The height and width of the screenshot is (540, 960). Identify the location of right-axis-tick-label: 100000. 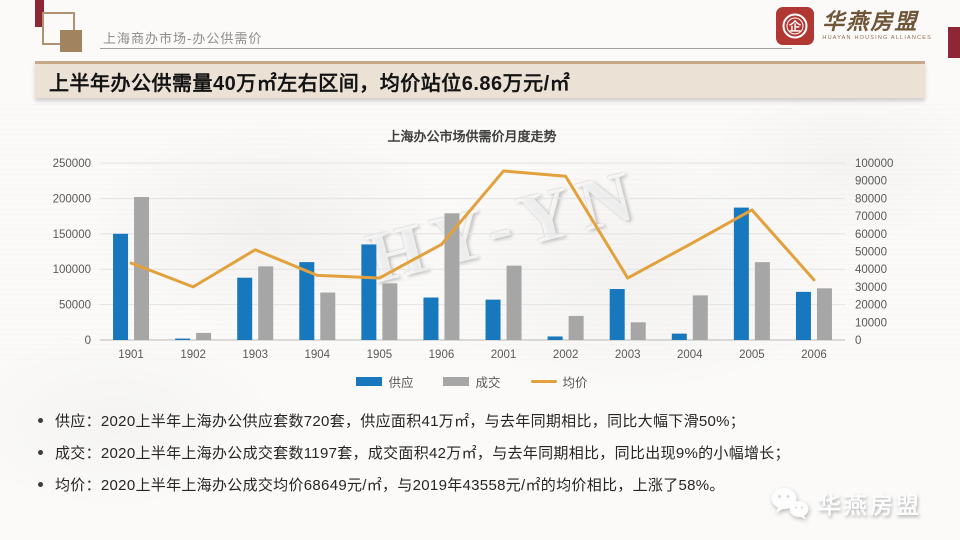
(874, 164).